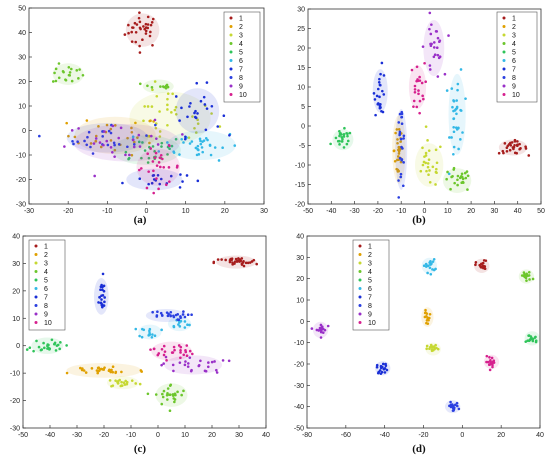  Describe the element at coordinates (301, 68) in the screenshot. I see `y-tick-label: 15` at that location.